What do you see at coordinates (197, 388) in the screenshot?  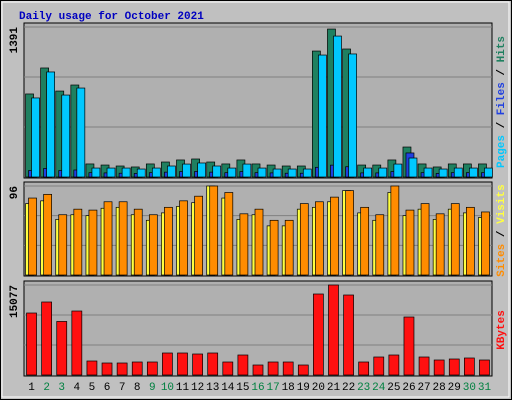 I see `x-tick-label: 12` at bounding box center [197, 388].